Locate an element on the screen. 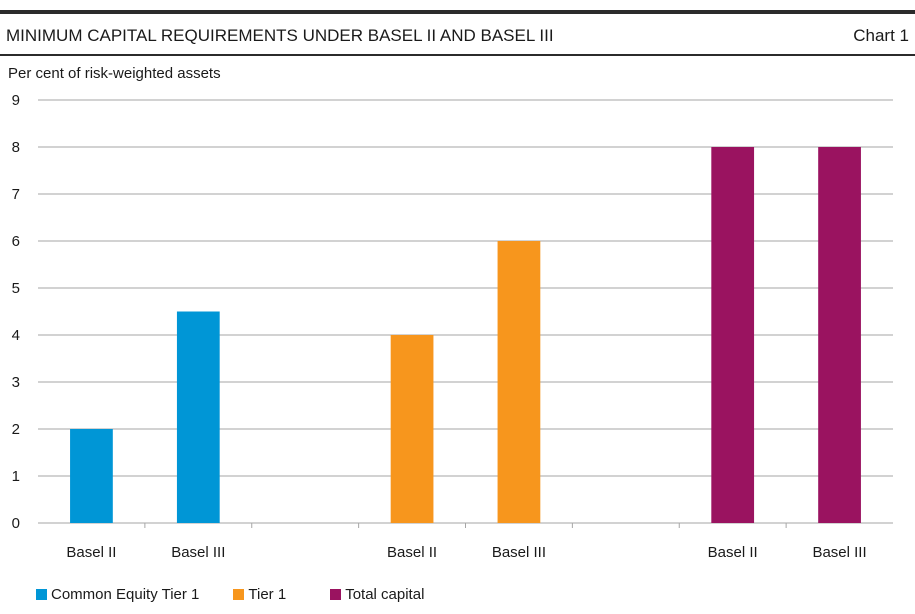 The image size is (915, 614). chart-number: Chart 1 is located at coordinates (881, 35).